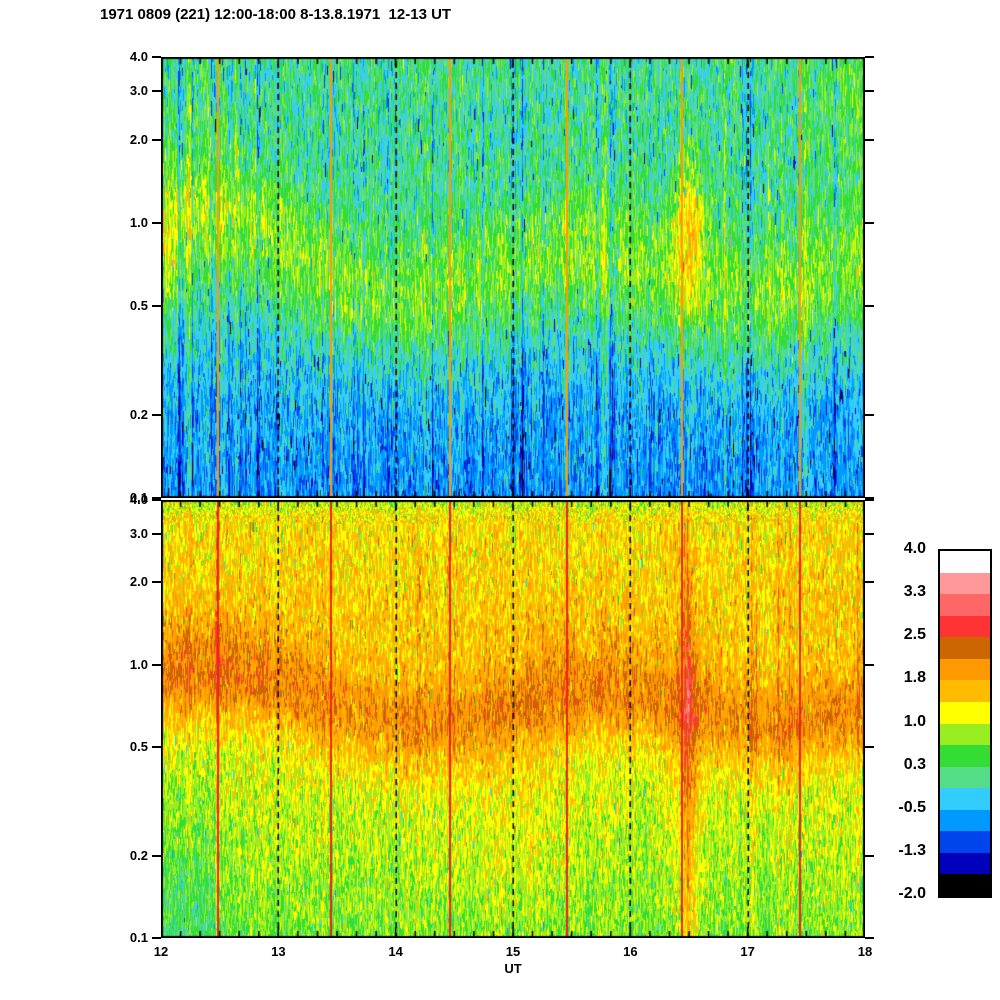 This screenshot has height=1000, width=1000. I want to click on colorbar, so click(965, 723).